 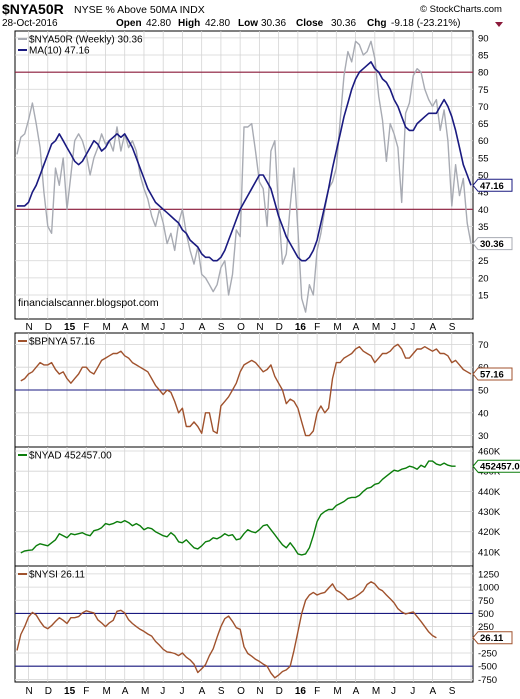 I want to click on last-value-label: 452457.00, so click(x=500, y=467).